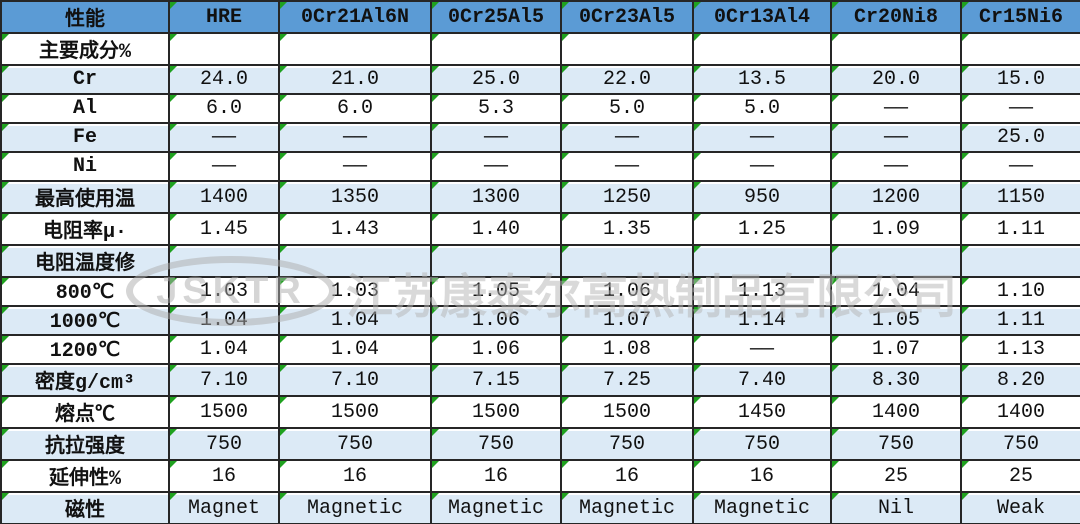 Image resolution: width=1080 pixels, height=524 pixels. I want to click on col-header-alloy: Cr20Ni8, so click(896, 17).